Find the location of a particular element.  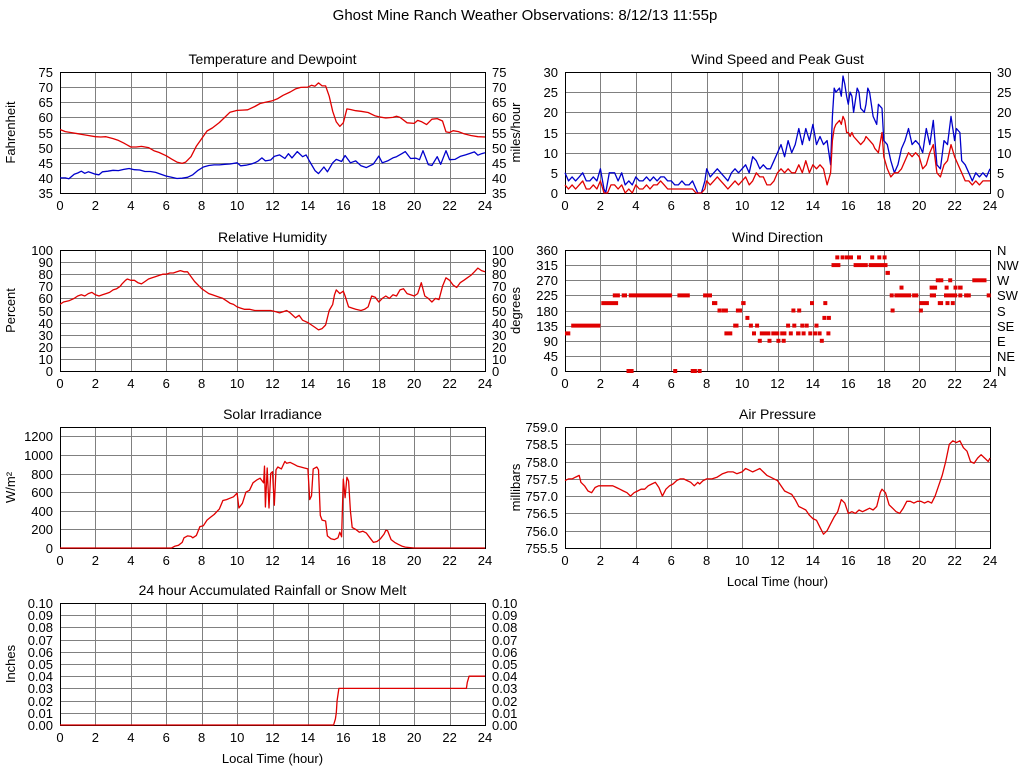

ytick-label-left: 758.0 is located at coordinates (541, 462).